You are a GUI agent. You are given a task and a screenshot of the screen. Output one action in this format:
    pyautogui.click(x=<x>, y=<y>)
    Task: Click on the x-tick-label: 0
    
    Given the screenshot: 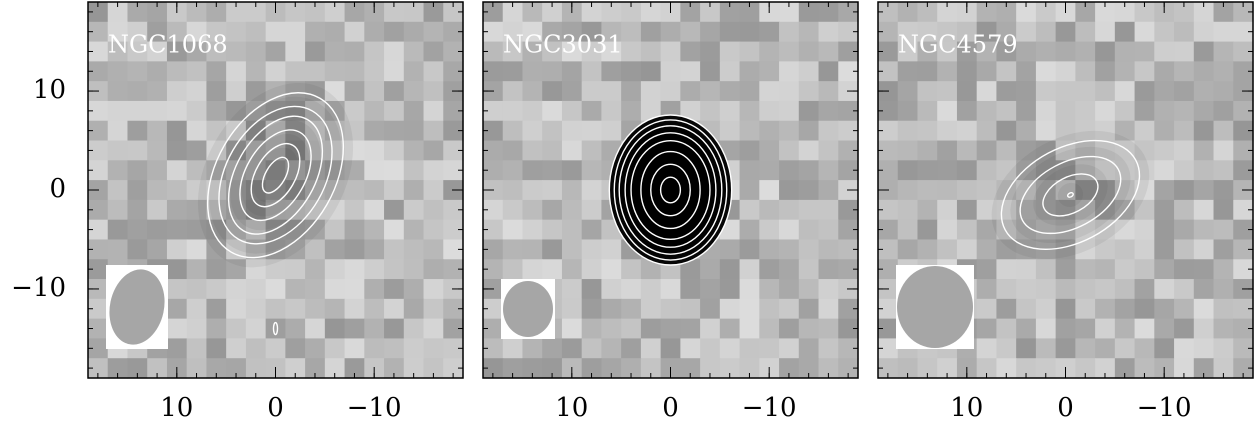 What is the action you would take?
    pyautogui.click(x=275, y=408)
    